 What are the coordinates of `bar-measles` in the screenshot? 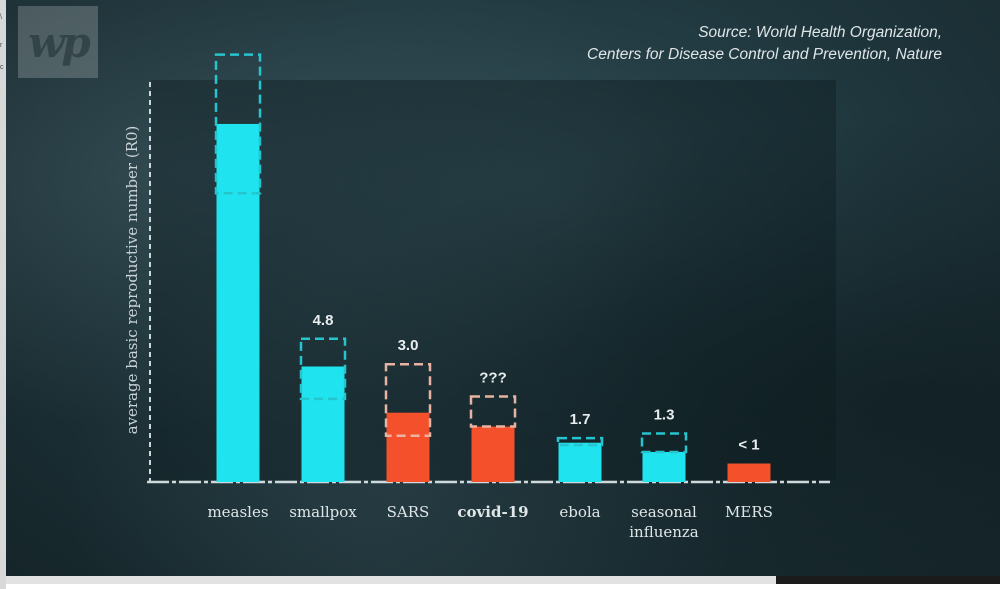 It's located at (238, 302).